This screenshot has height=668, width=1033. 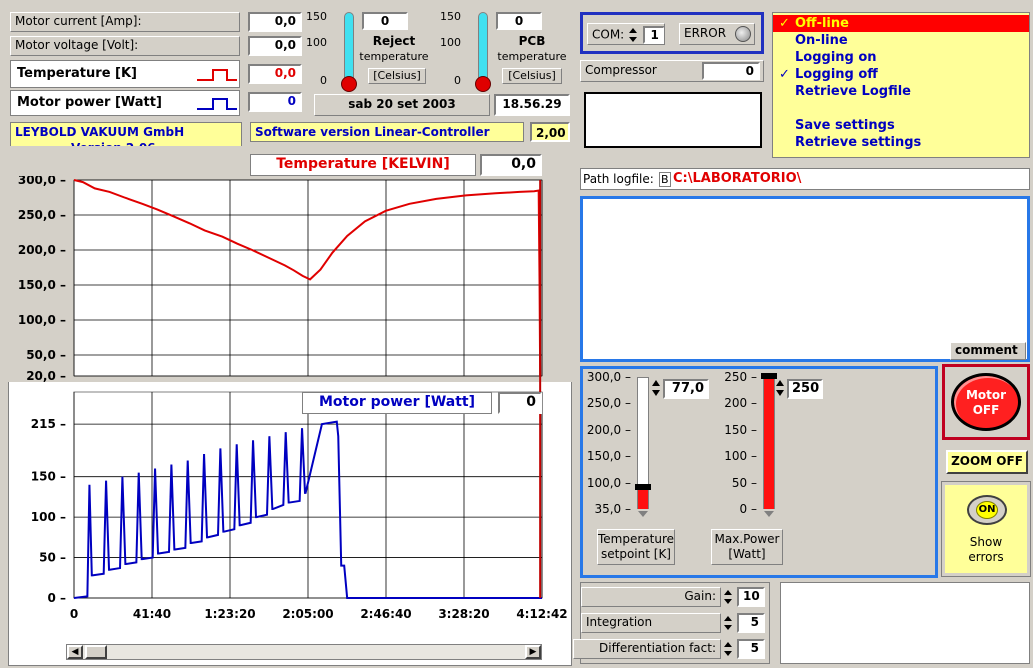 I want to click on pcb-scale-bottom: 0, so click(x=457, y=80).